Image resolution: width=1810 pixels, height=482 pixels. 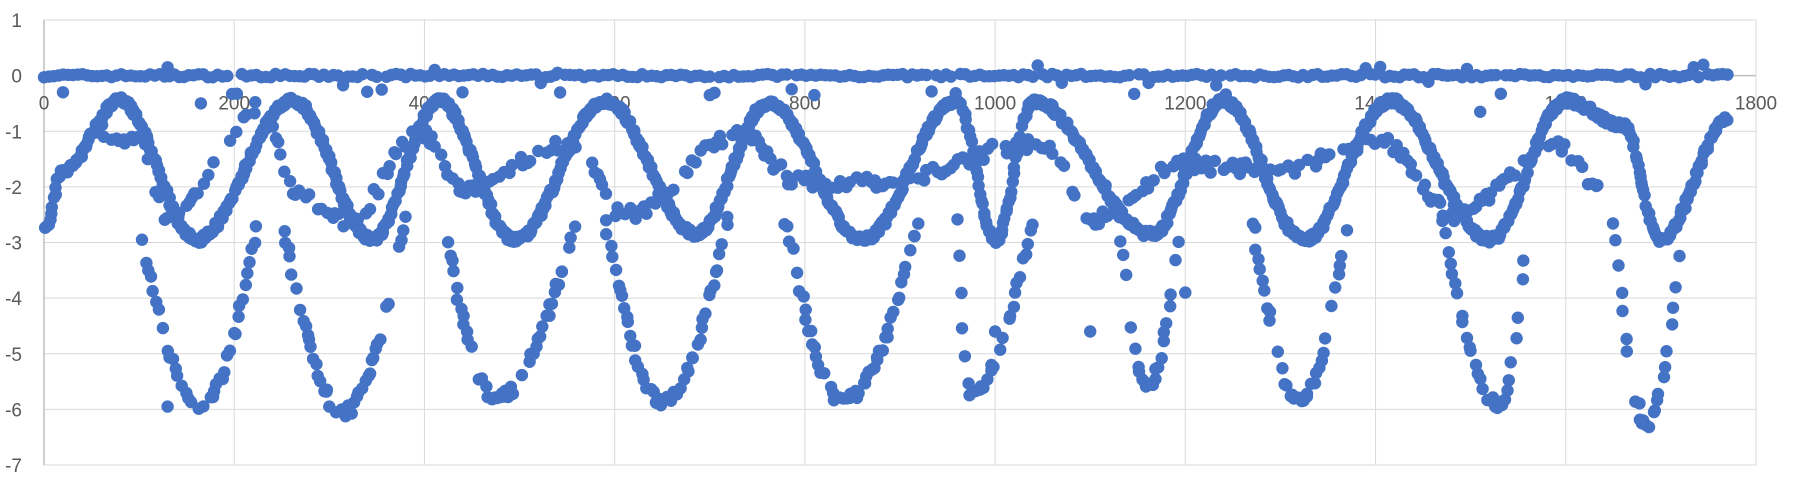 I want to click on y-tick-label: -5, so click(x=13, y=355).